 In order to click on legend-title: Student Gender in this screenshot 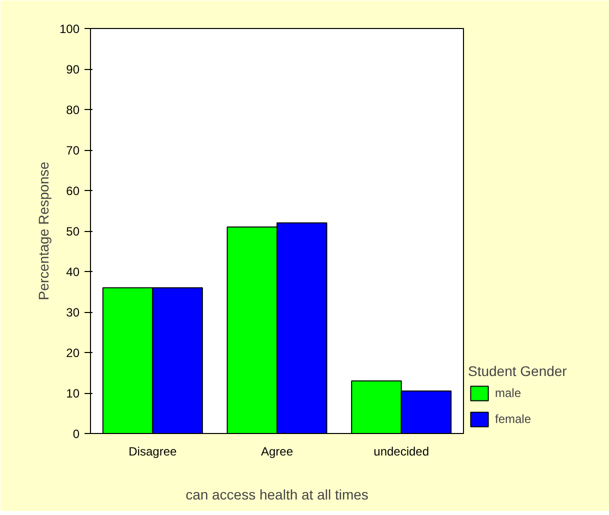, I will do `click(517, 371)`.